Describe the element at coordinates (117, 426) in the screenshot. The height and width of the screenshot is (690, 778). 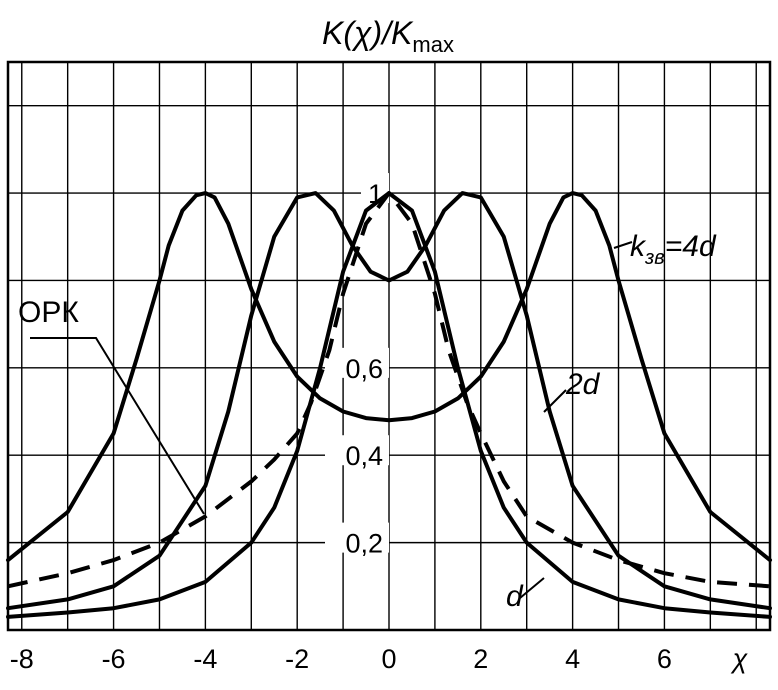
I see `leader-opk` at that location.